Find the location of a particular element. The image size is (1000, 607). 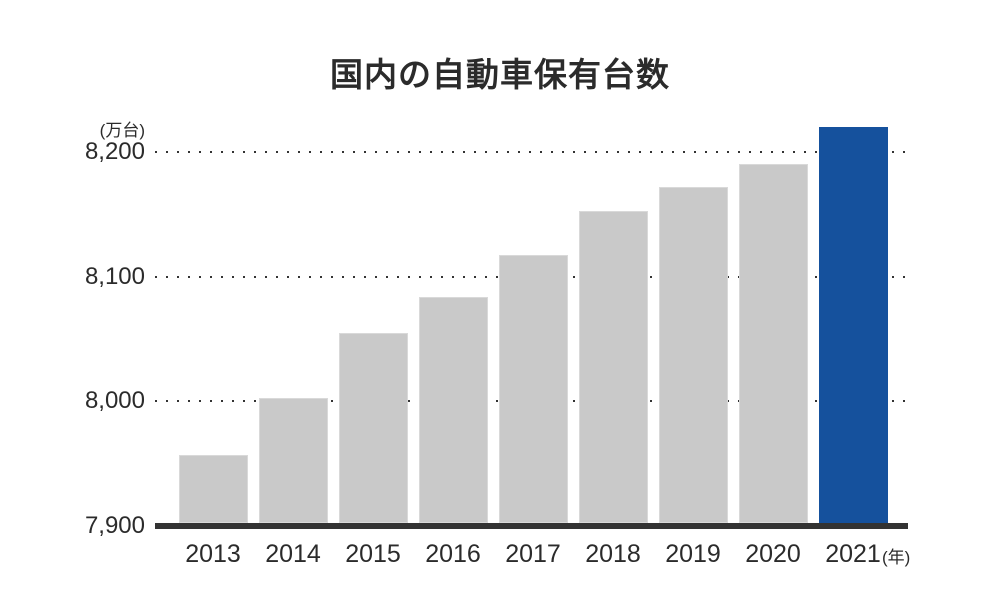

x-axis-label-2014: 2014 is located at coordinates (293, 554).